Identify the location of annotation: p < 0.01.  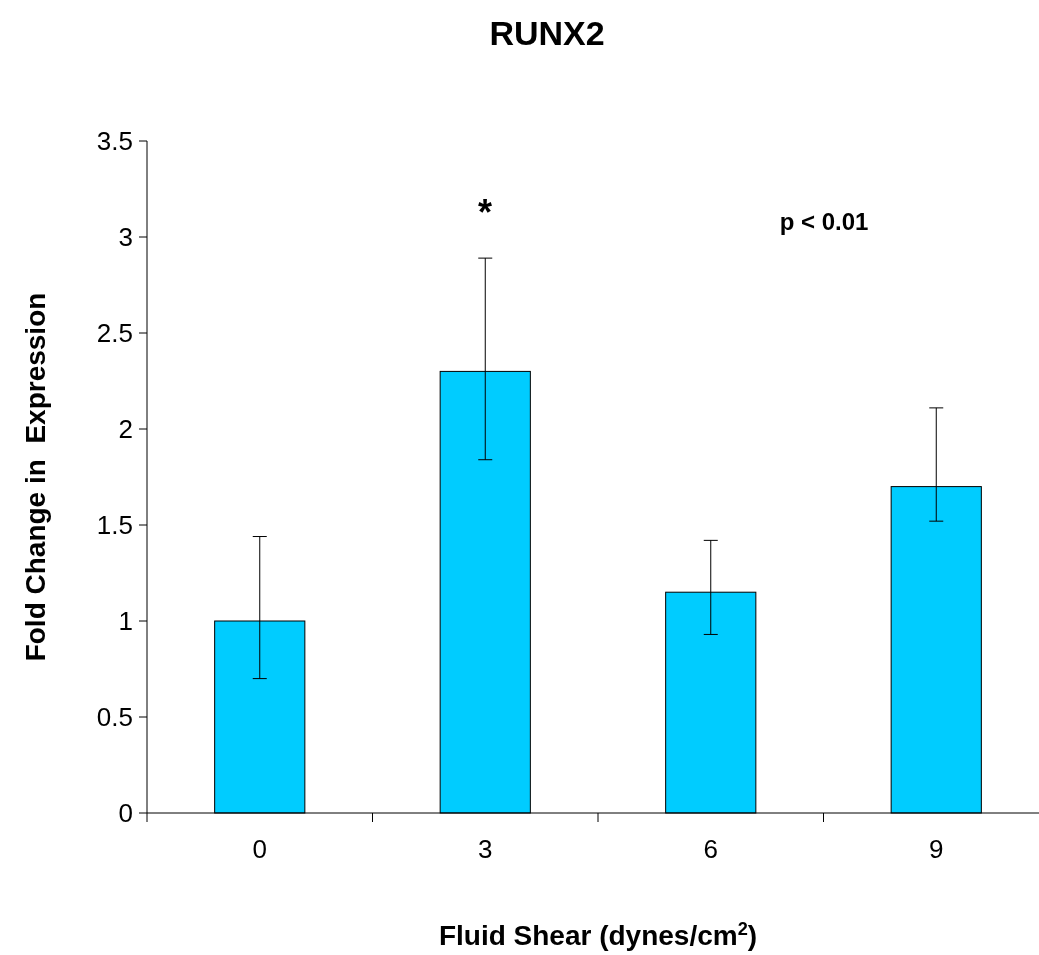
(824, 221).